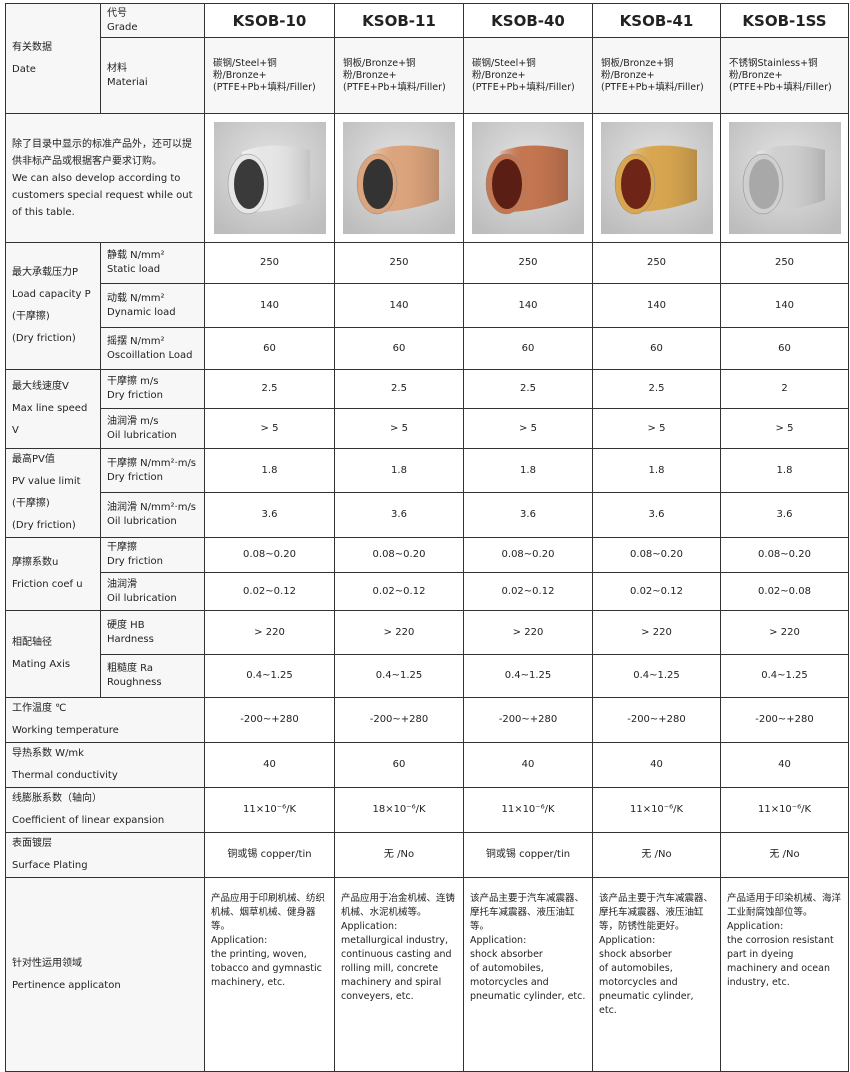 The width and height of the screenshot is (850, 1072). I want to click on product-grade: KSOB-41, so click(656, 20).